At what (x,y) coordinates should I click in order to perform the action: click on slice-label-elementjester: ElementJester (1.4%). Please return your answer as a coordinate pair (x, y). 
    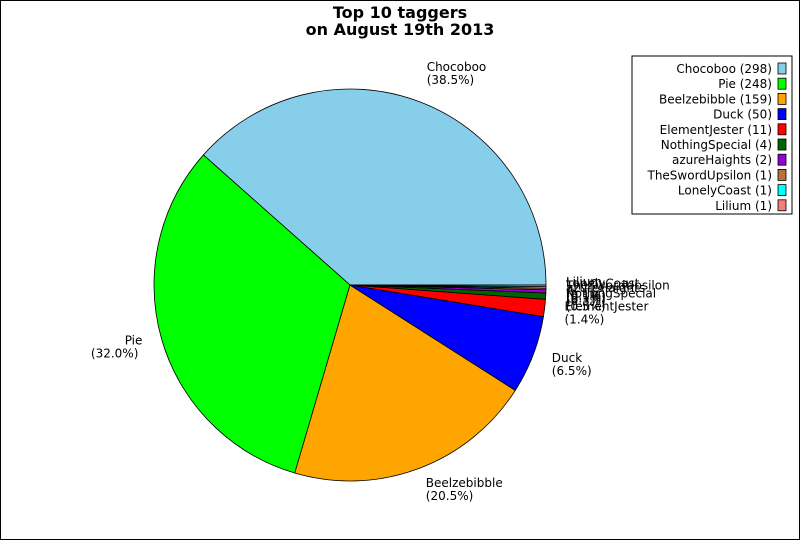
    Looking at the image, I should click on (607, 312).